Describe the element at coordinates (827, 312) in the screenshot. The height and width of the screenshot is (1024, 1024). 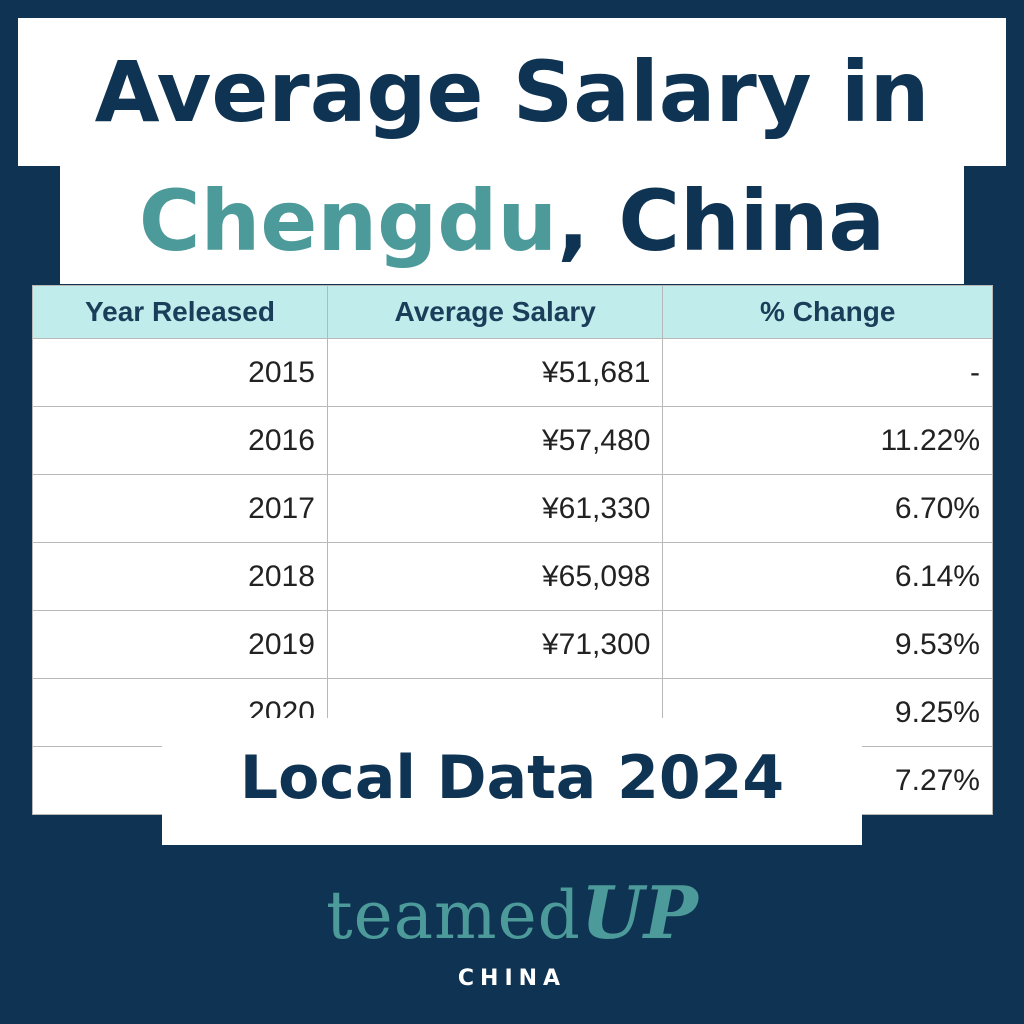
I see `header-cell: % Change` at that location.